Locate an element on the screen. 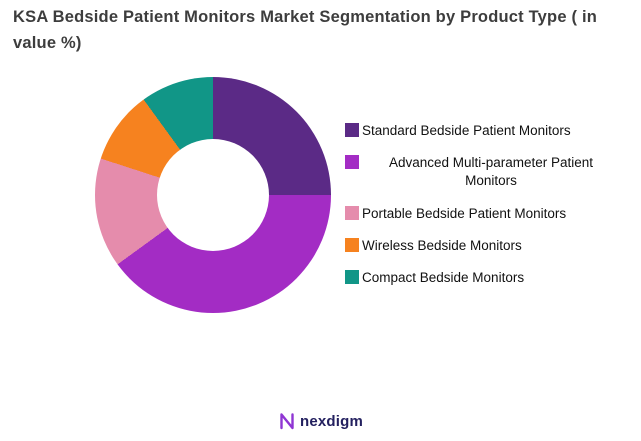  legend-item: Compact Bedside Monitors is located at coordinates (485, 278).